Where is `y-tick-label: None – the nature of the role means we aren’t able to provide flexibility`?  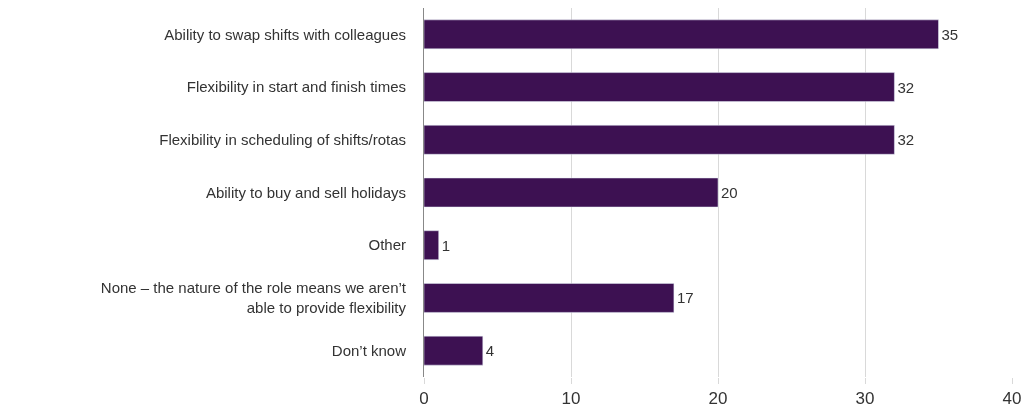 y-tick-label: None – the nature of the role means we aren’t able to provide flexibility is located at coordinates (253, 297).